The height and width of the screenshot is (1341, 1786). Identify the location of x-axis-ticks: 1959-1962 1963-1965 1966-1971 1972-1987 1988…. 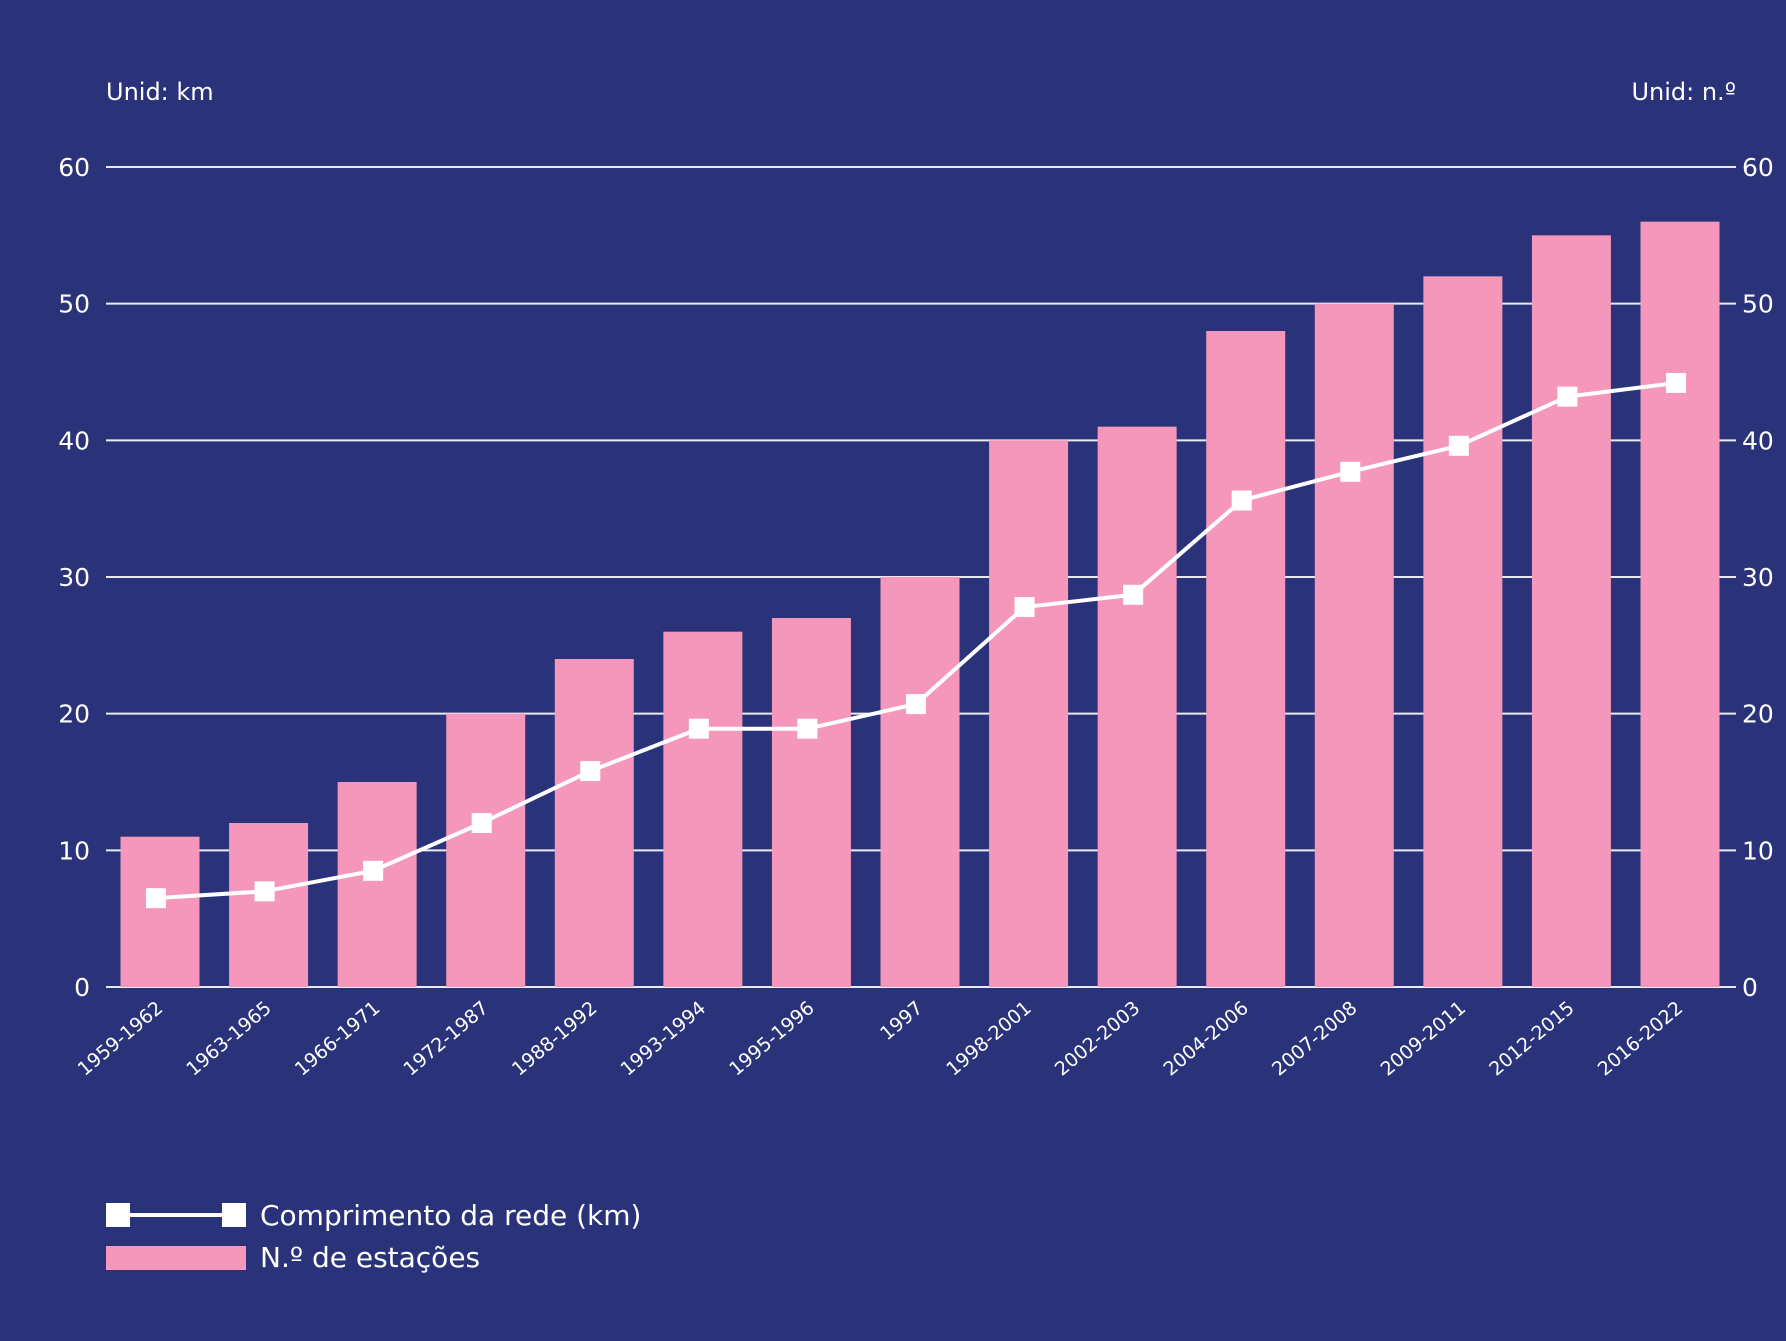
(880, 1038).